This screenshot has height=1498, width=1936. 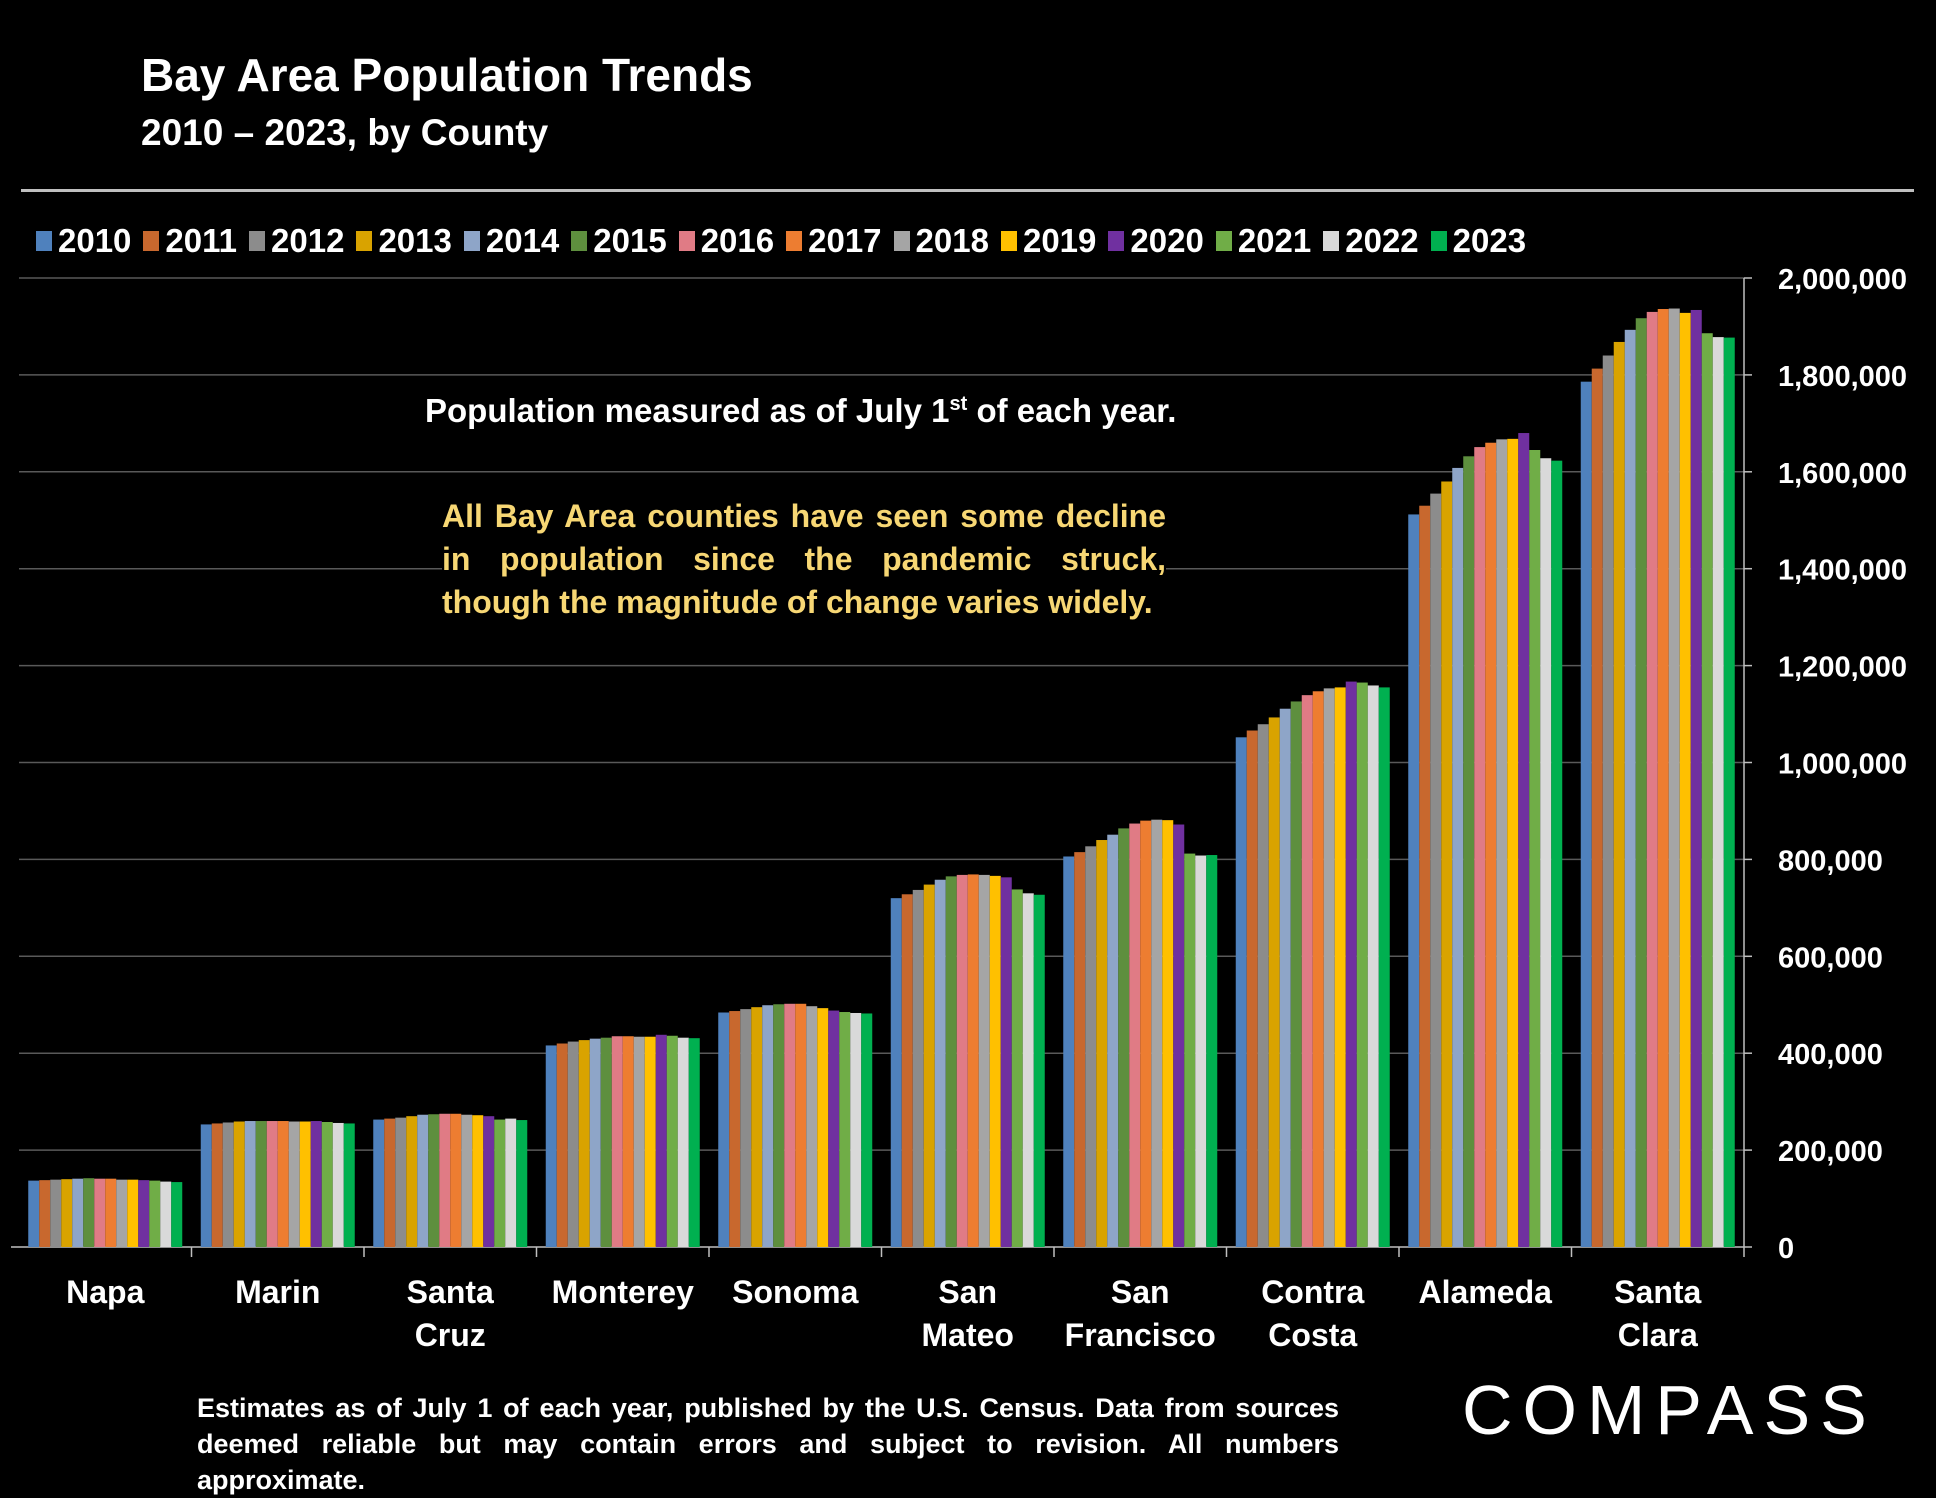 I want to click on bar-santa-clara-2021, so click(x=1707, y=790).